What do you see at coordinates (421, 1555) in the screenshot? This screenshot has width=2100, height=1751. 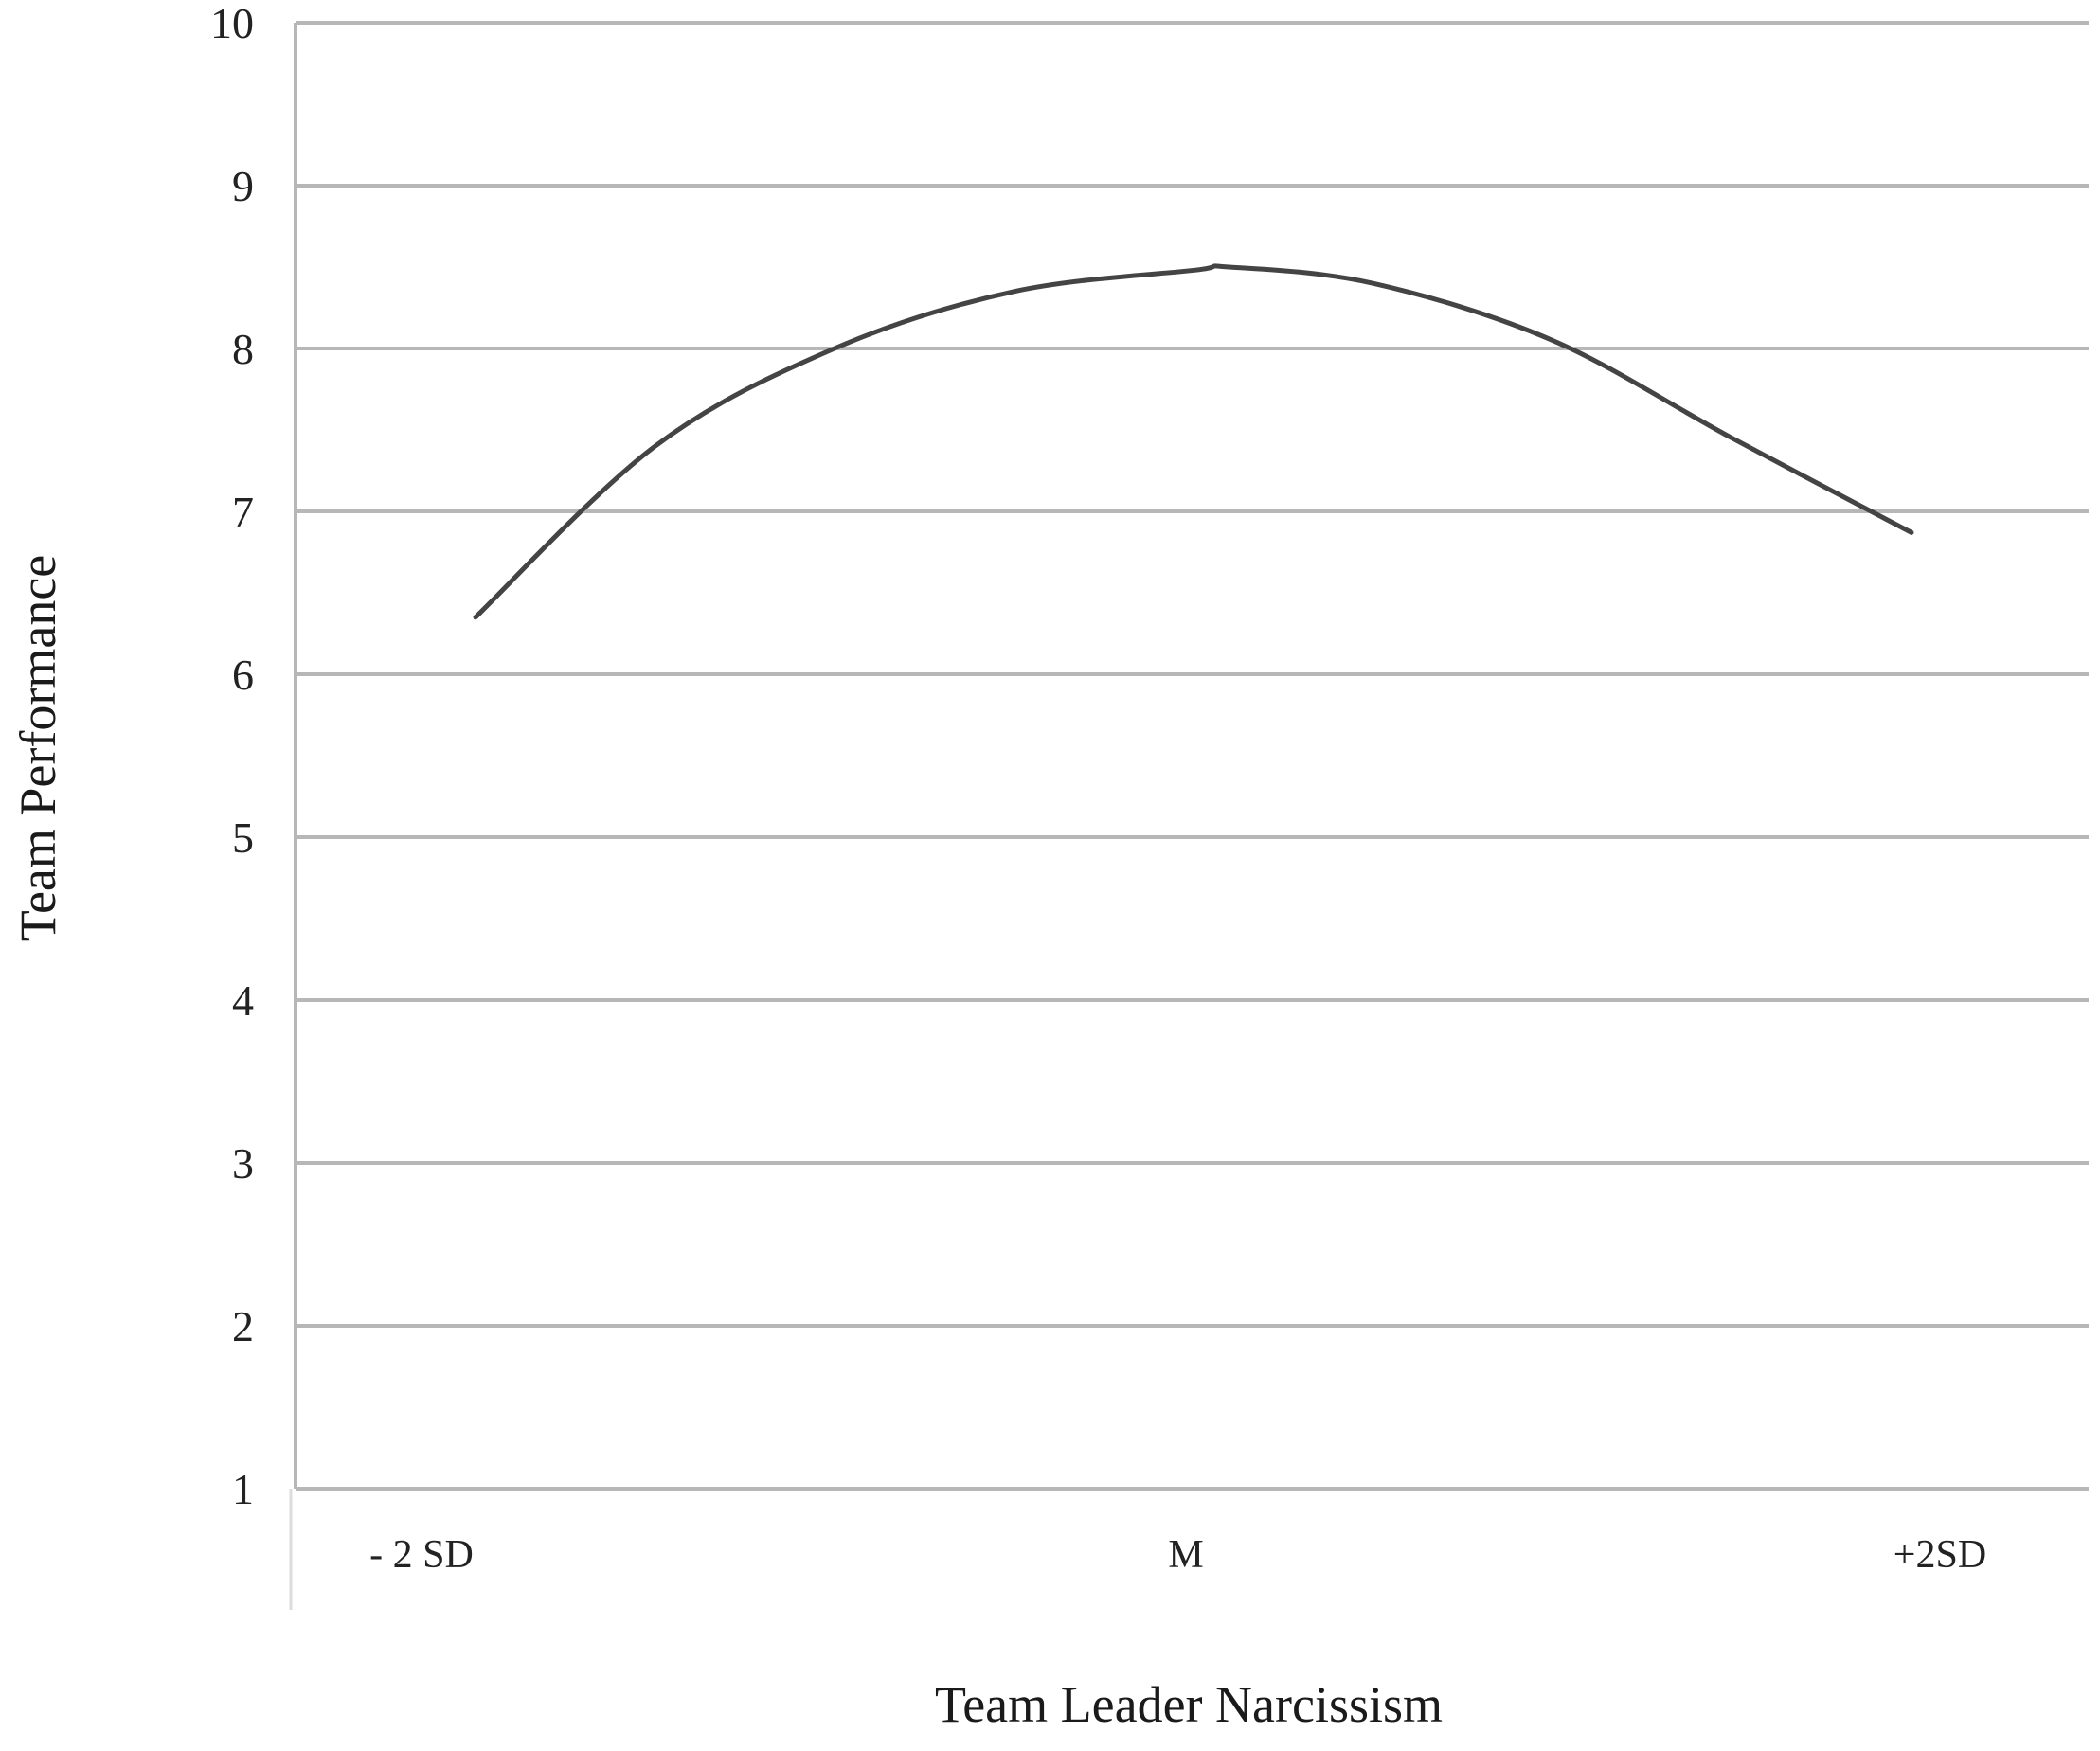 I see `x-tick-label: - 2 SD` at bounding box center [421, 1555].